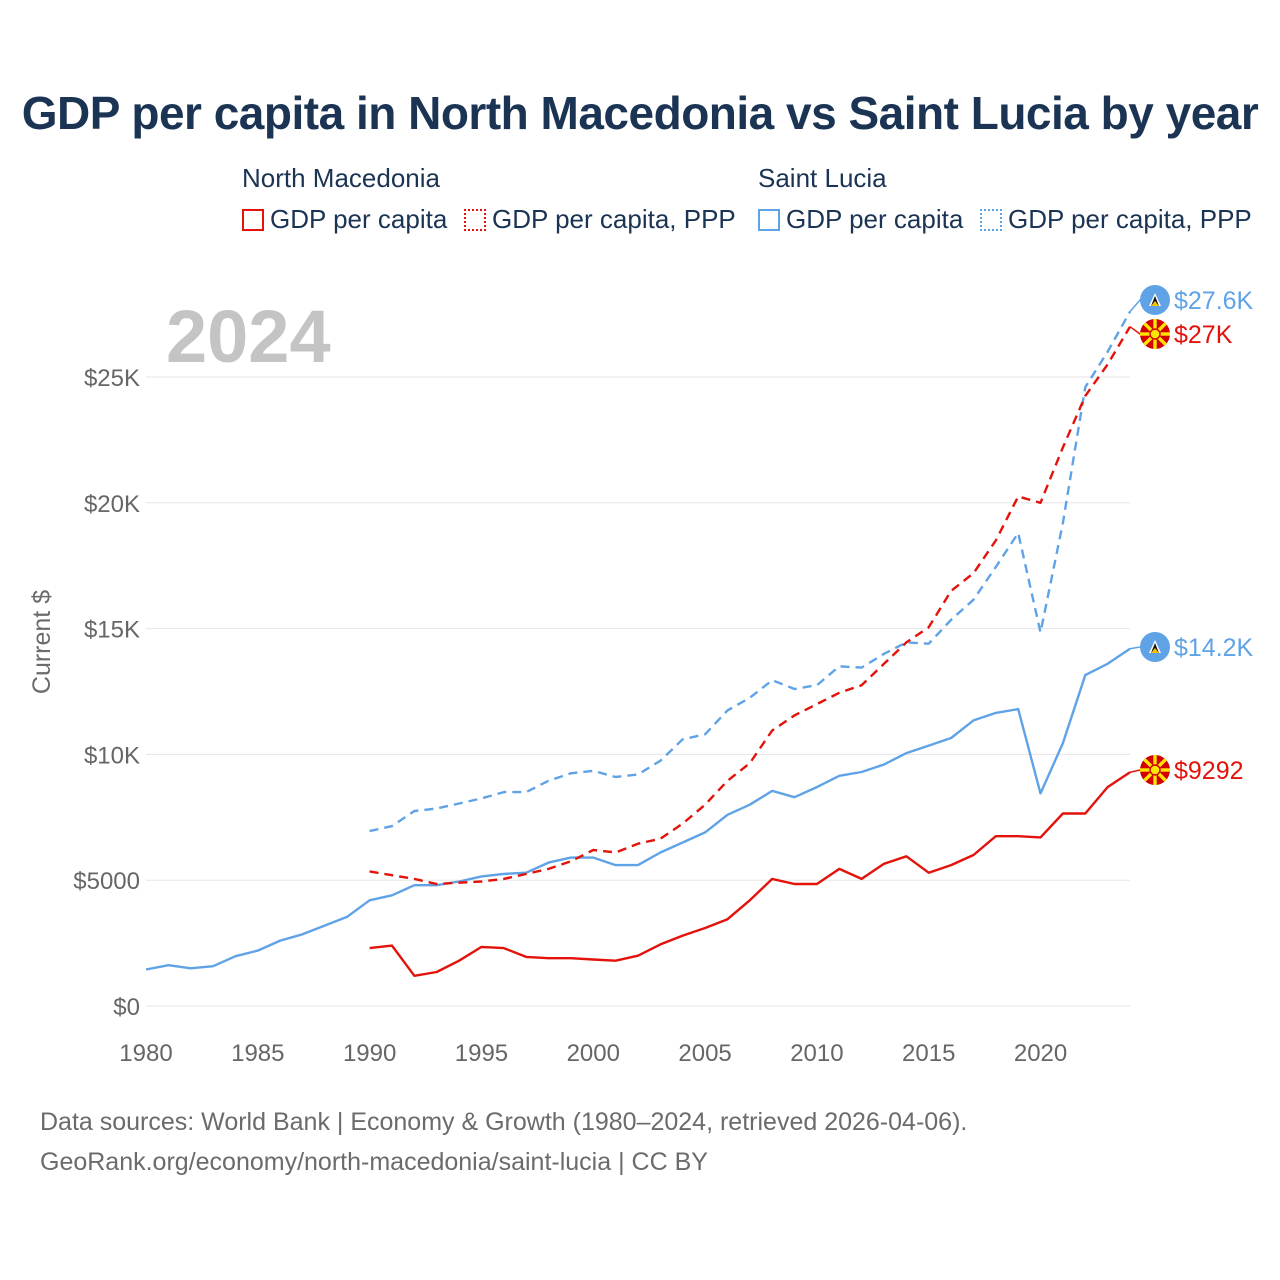 Image resolution: width=1280 pixels, height=1280 pixels. What do you see at coordinates (106, 881) in the screenshot?
I see `y-tick-label: $5000` at bounding box center [106, 881].